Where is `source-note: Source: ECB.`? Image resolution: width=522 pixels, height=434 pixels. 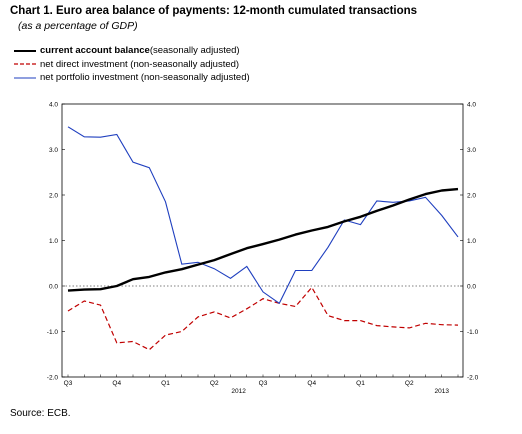 source-note: Source: ECB. is located at coordinates (40, 413).